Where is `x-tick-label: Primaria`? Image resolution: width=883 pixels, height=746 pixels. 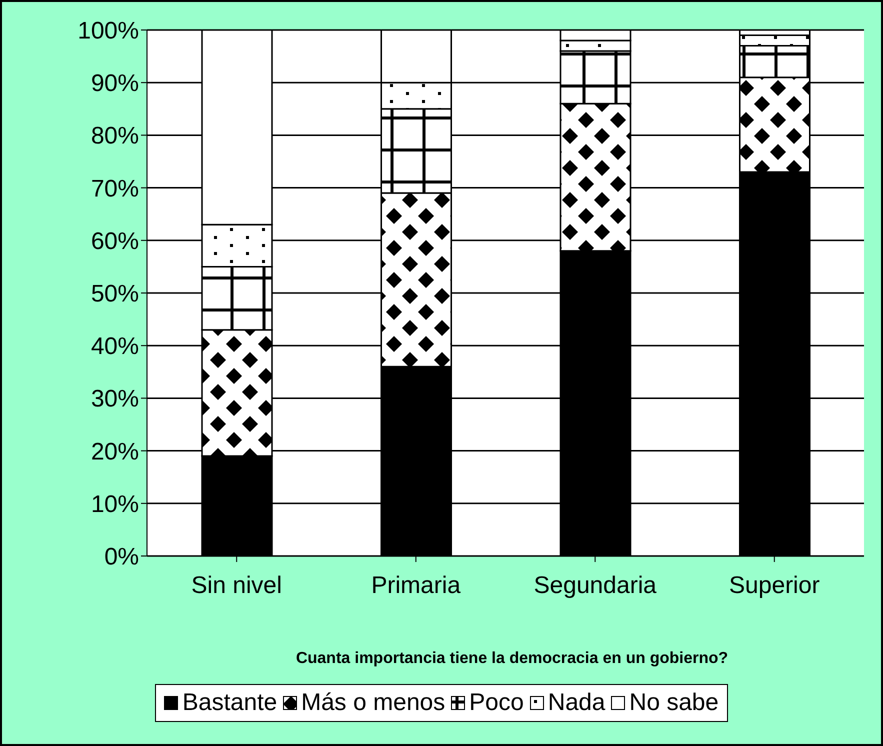 x-tick-label: Primaria is located at coordinates (416, 586).